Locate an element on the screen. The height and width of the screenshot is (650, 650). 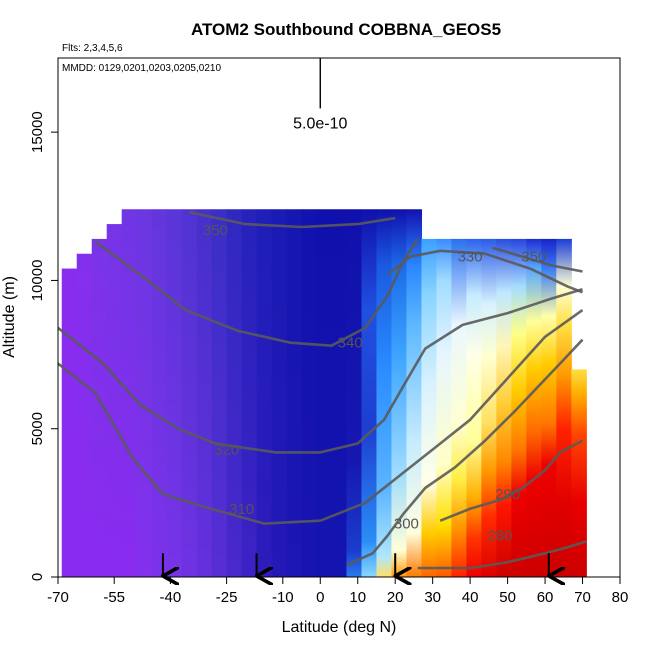
y-tick-label: 15000 is located at coordinates (37, 132).